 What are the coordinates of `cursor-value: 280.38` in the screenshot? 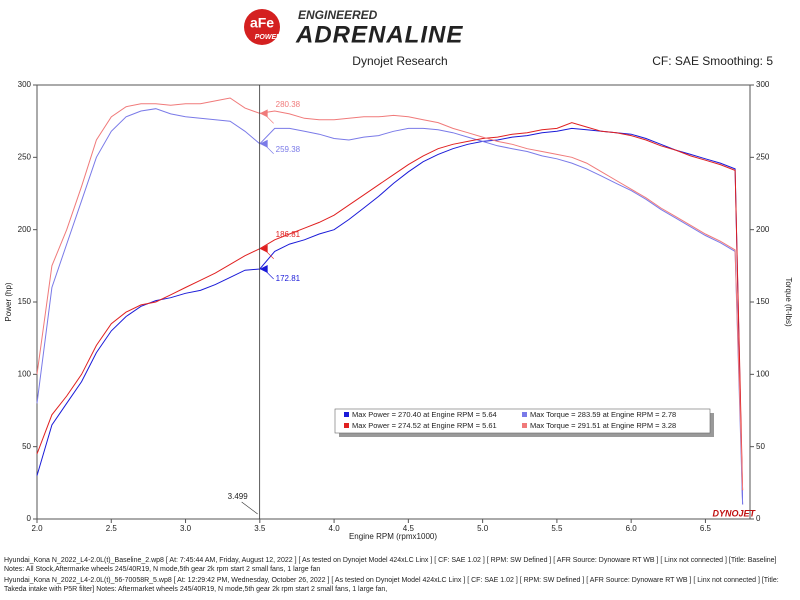 It's located at (288, 104).